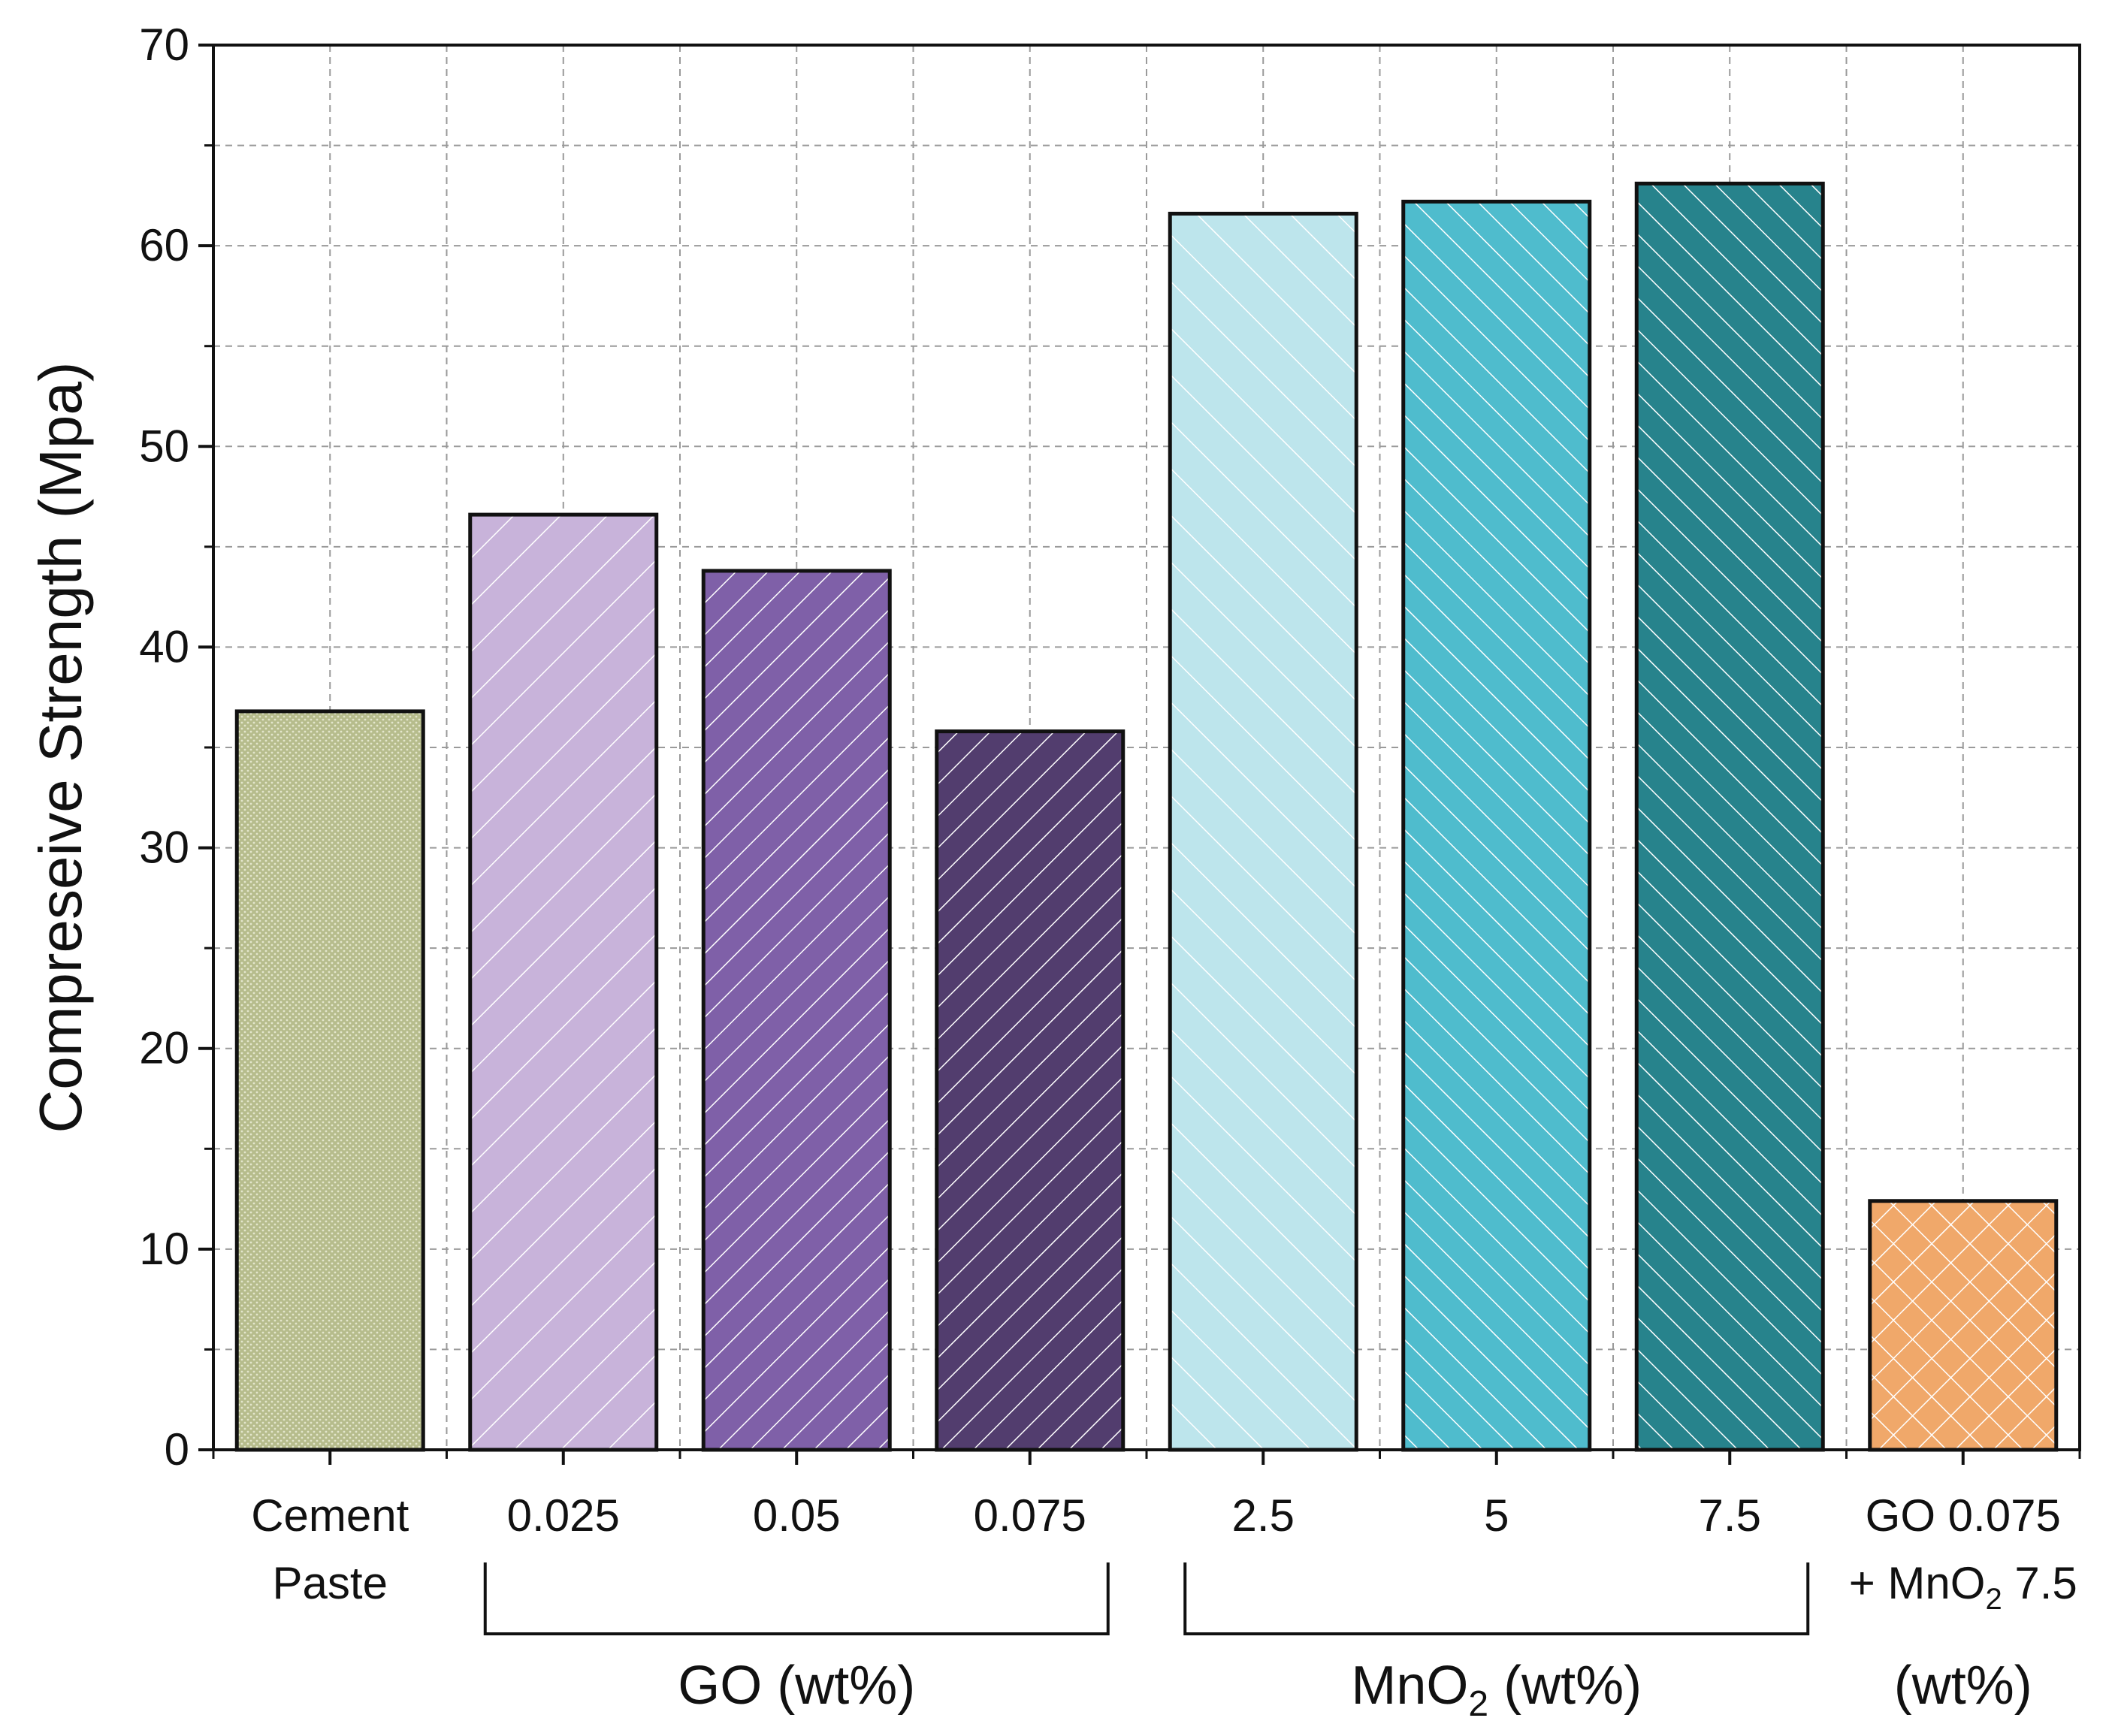 Image resolution: width=2109 pixels, height=1736 pixels. I want to click on group-label: MnO2 (wt%), so click(1496, 1690).